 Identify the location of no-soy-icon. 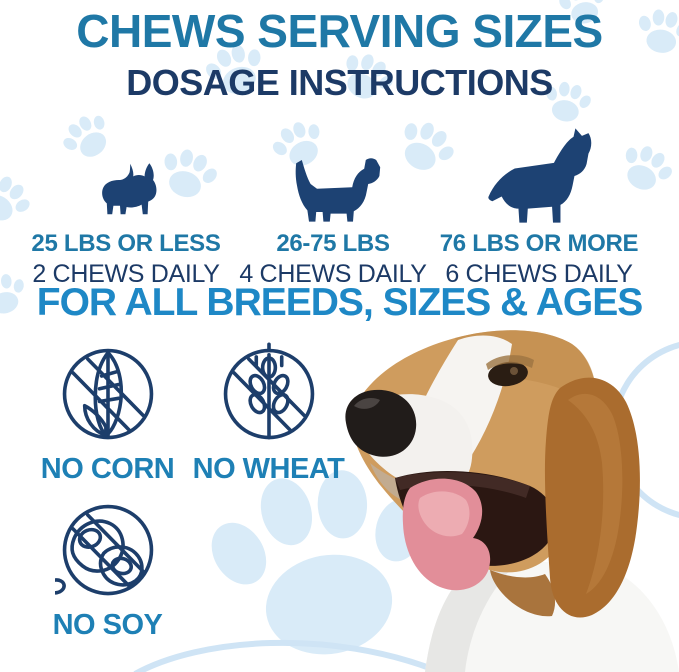
(98, 550).